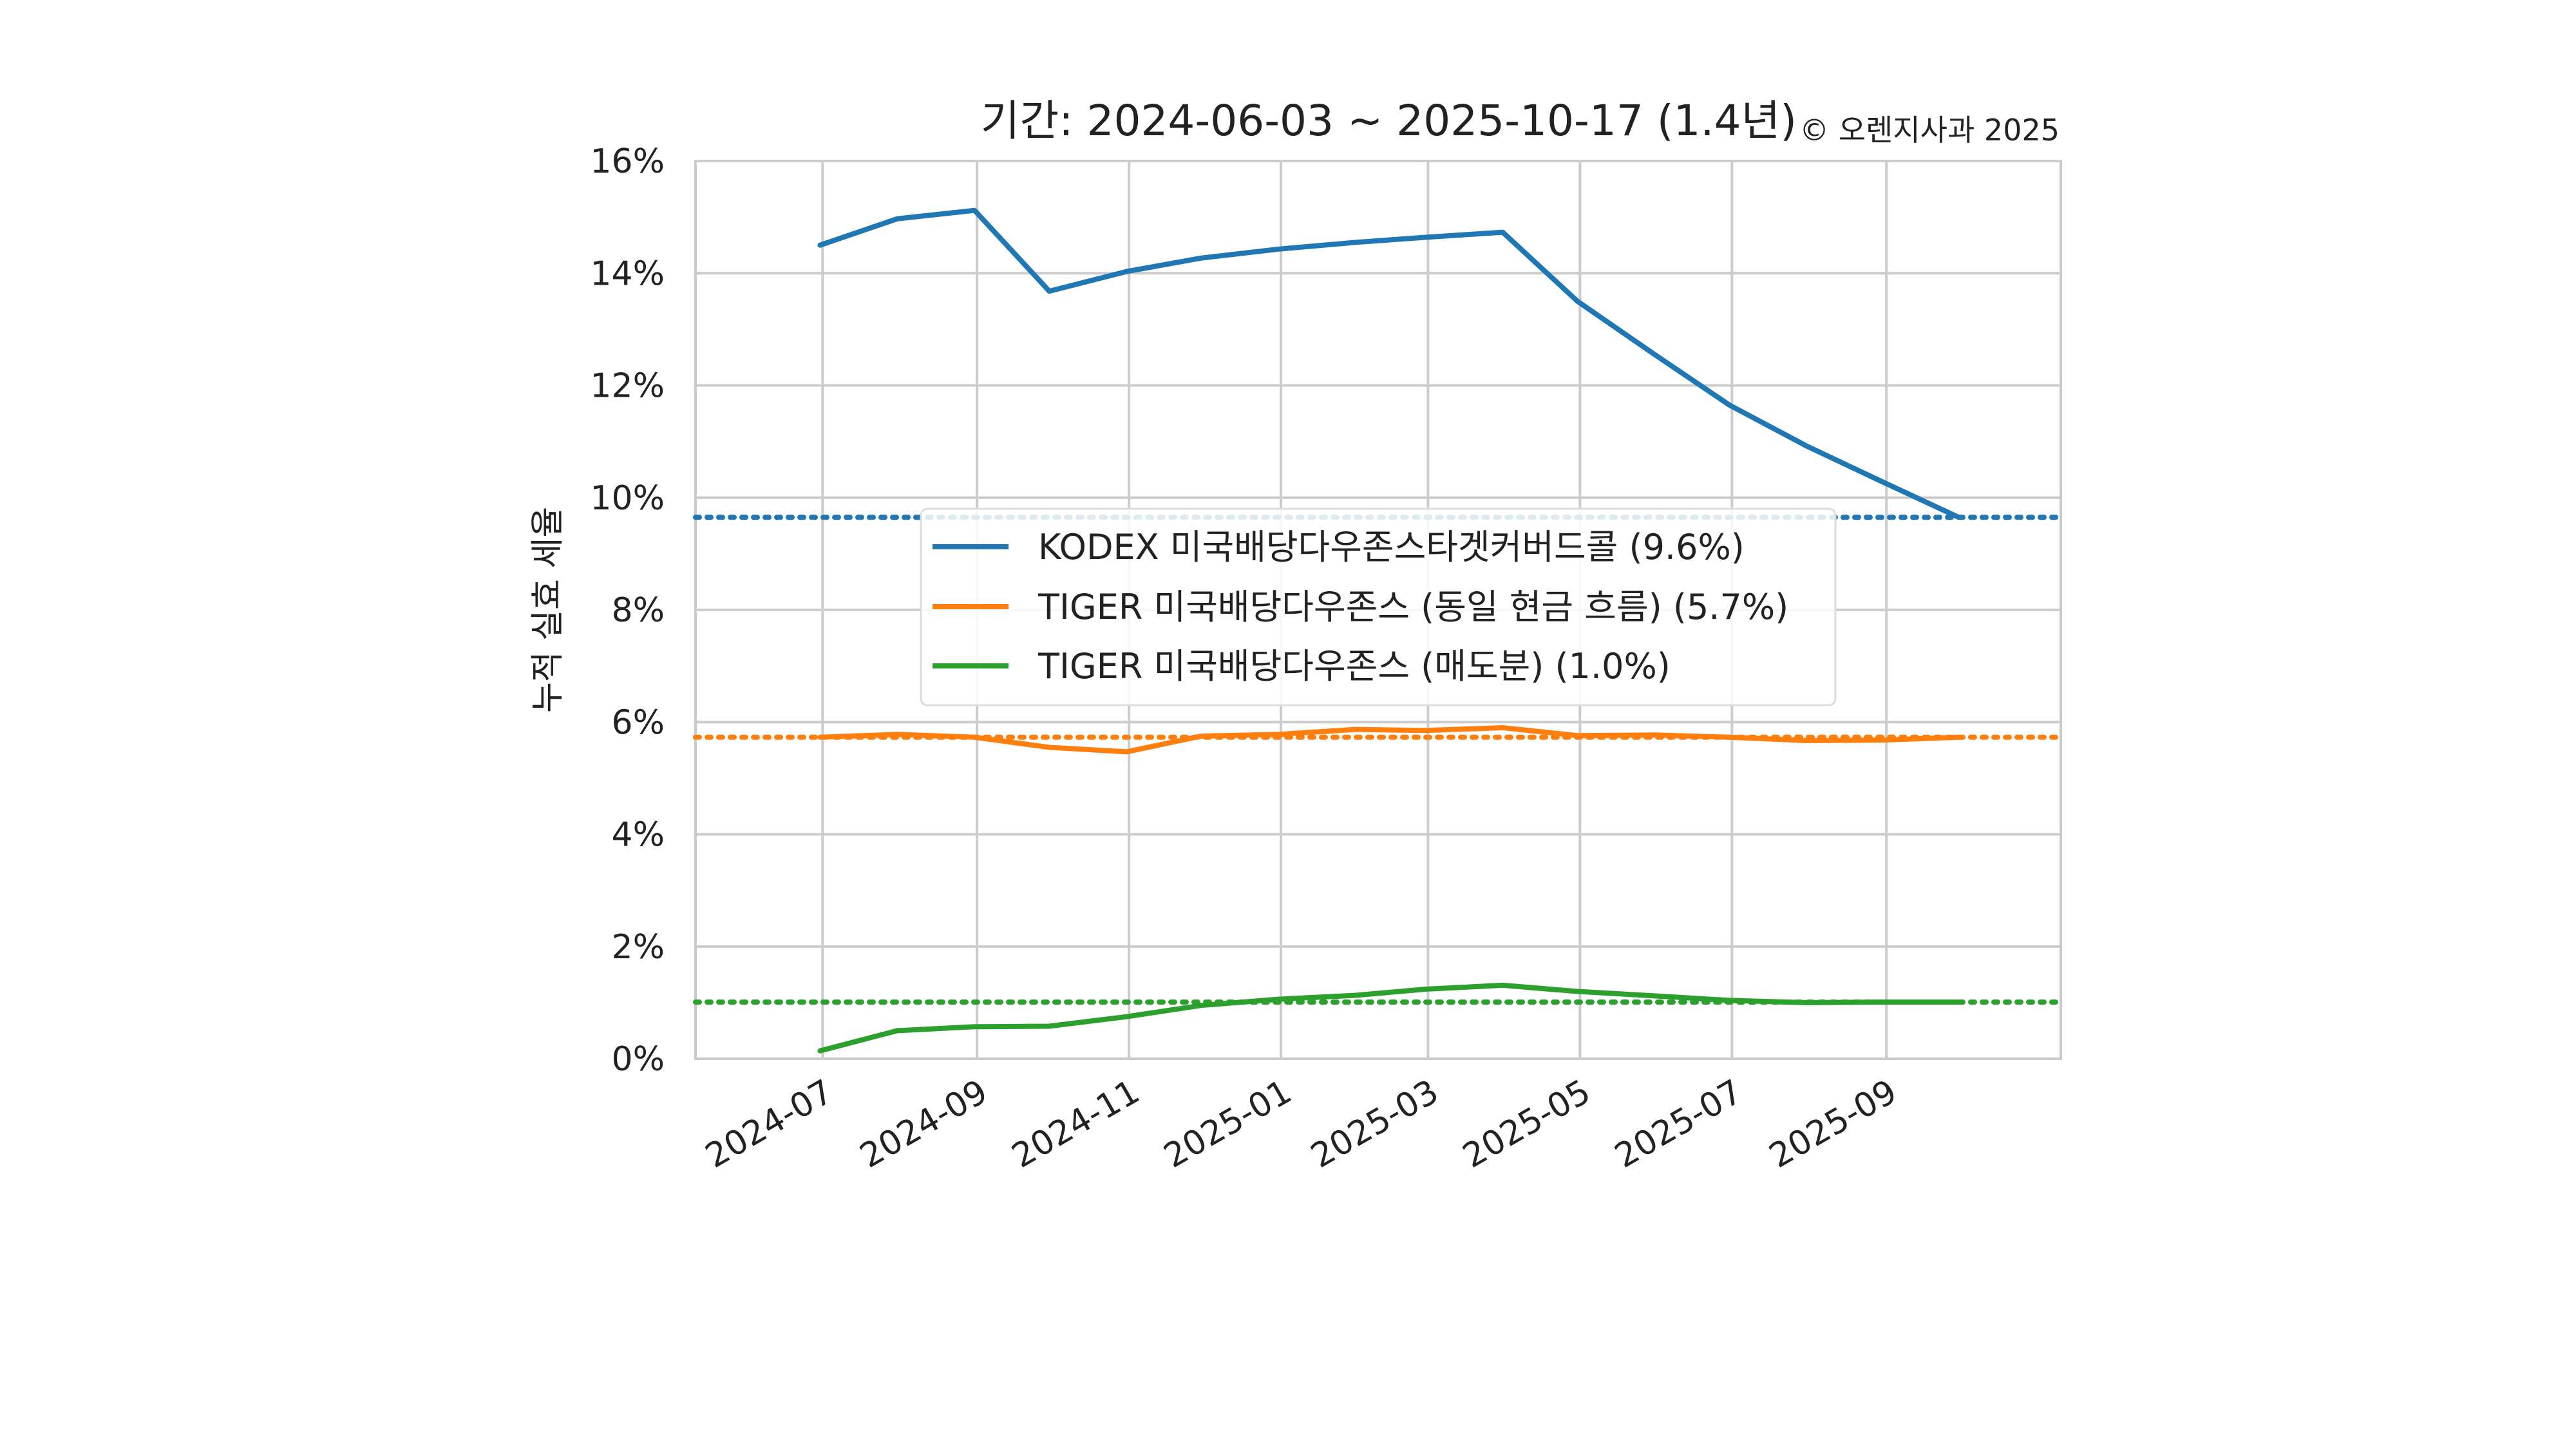 The width and height of the screenshot is (2576, 1449). What do you see at coordinates (1375, 1124) in the screenshot?
I see `x-tick-label: 2025-03` at bounding box center [1375, 1124].